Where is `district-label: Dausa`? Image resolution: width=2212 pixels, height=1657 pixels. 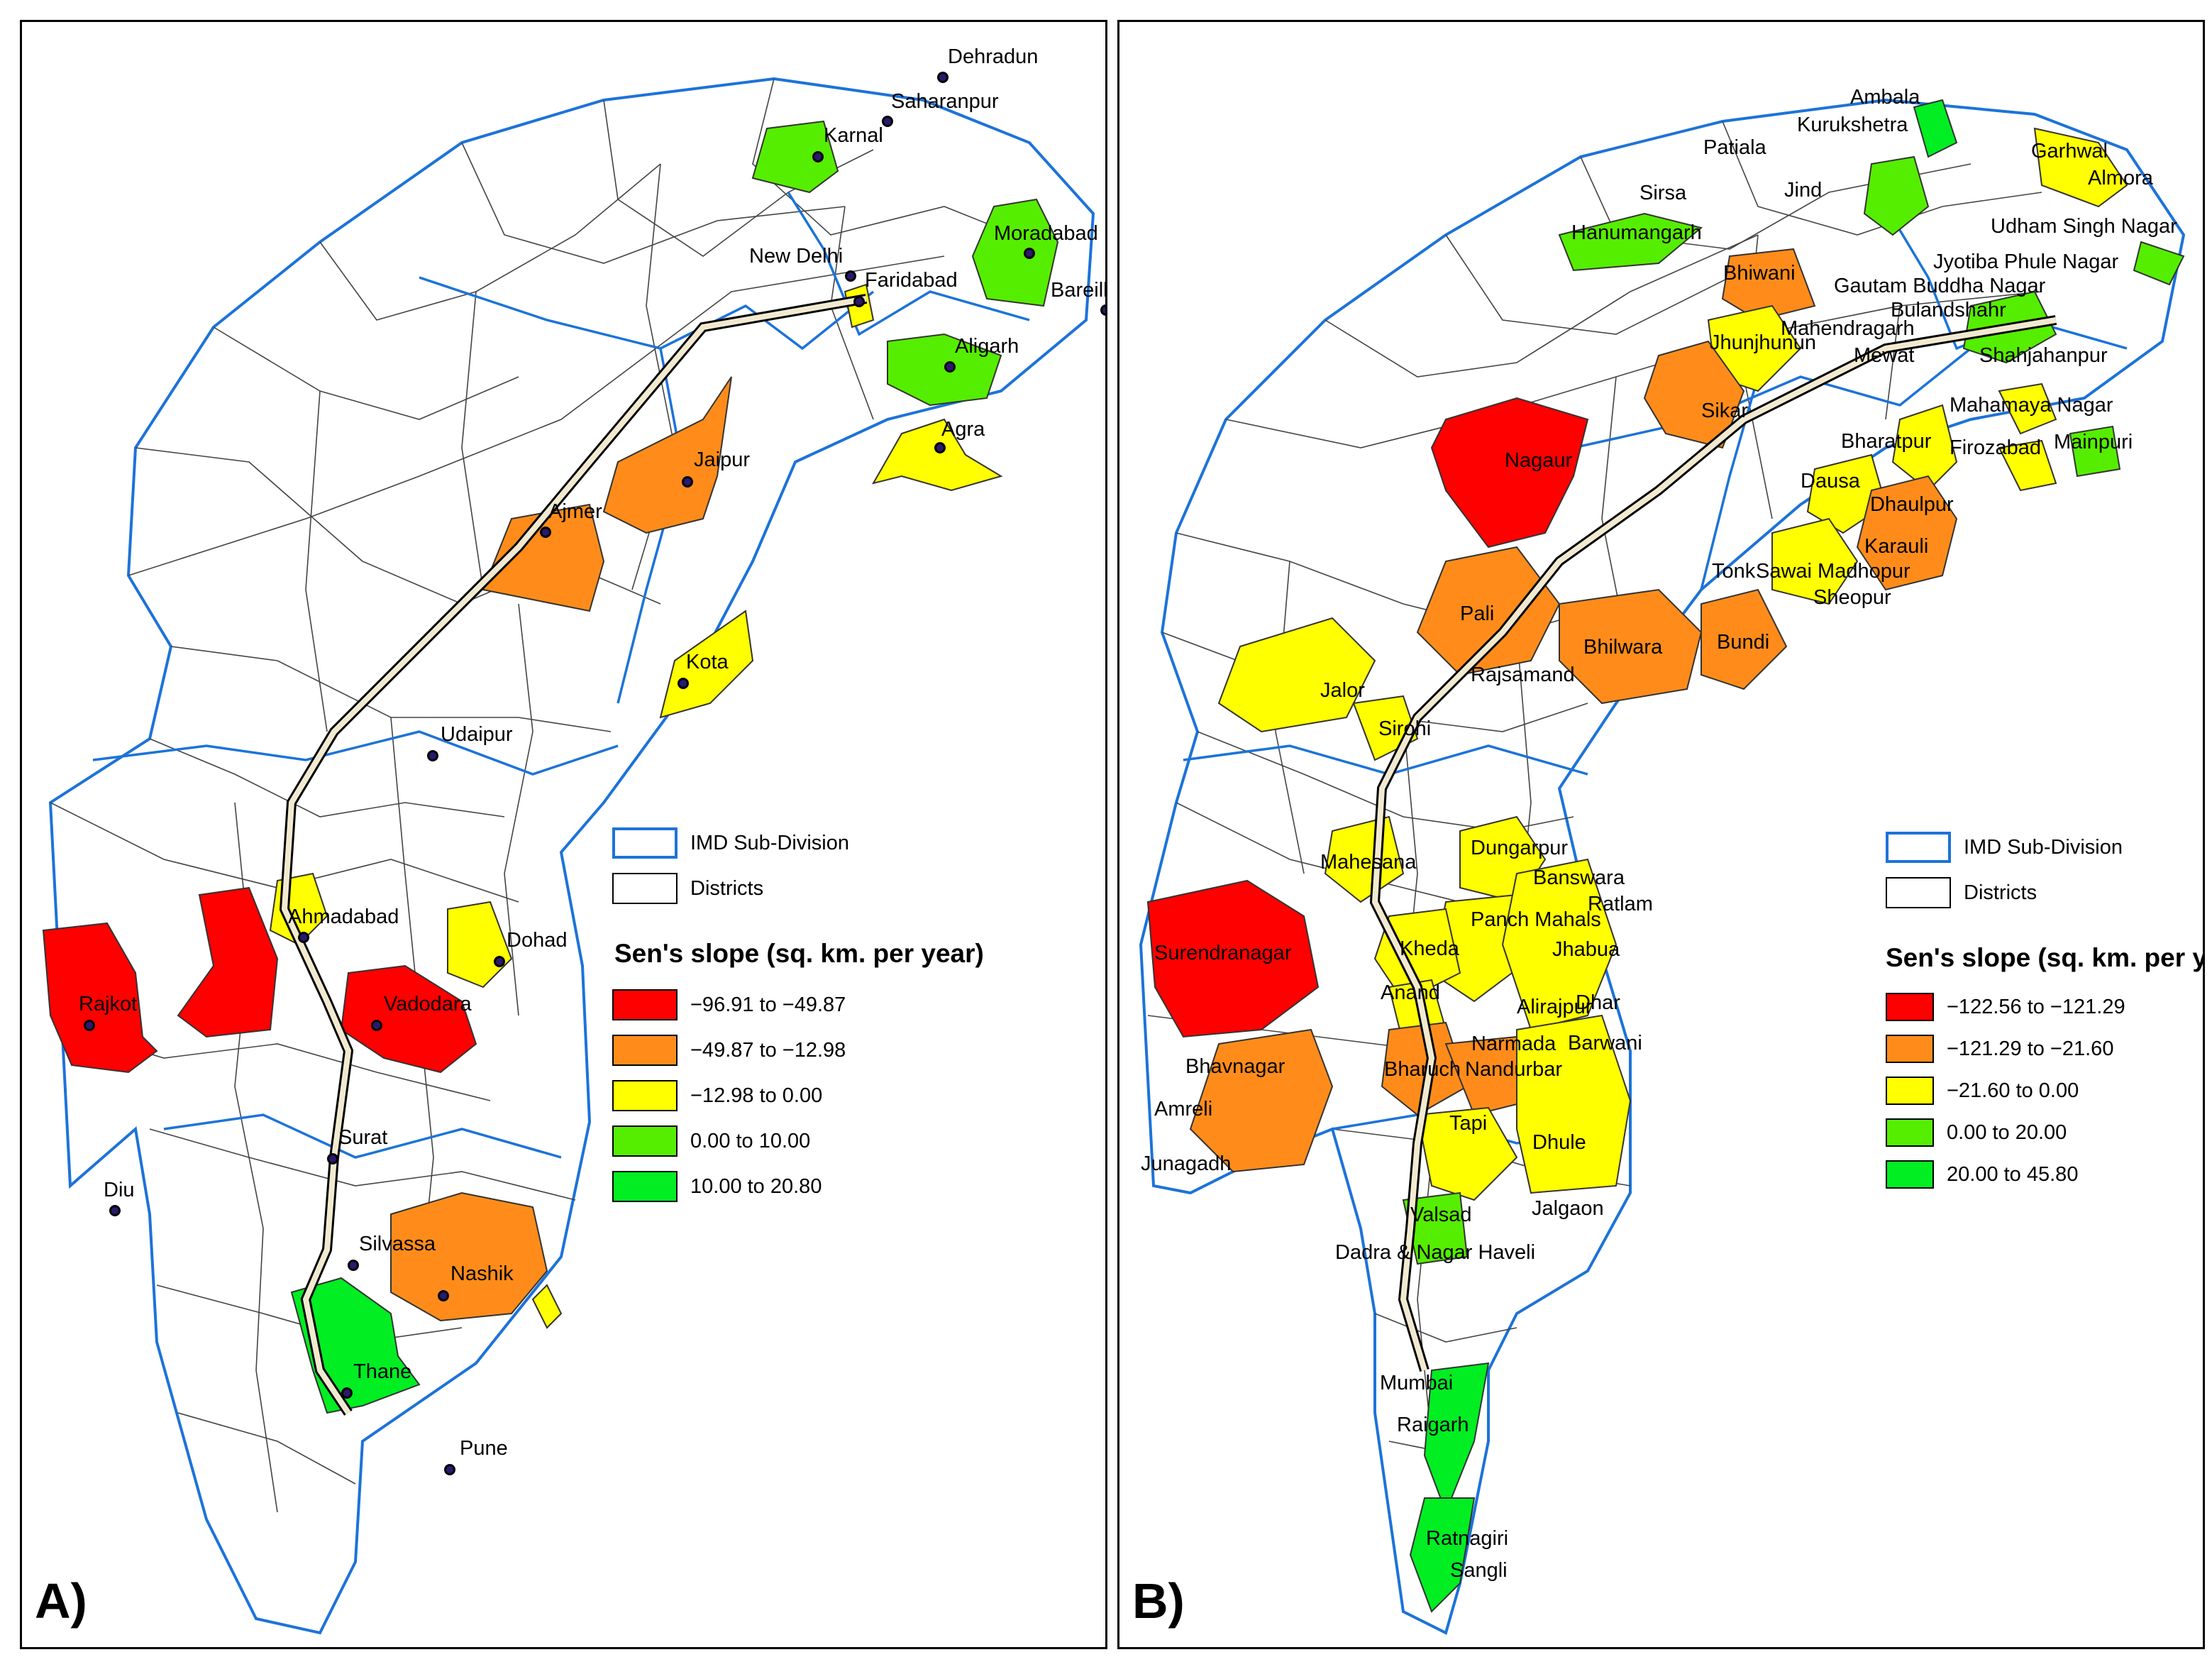 district-label: Dausa is located at coordinates (1830, 481).